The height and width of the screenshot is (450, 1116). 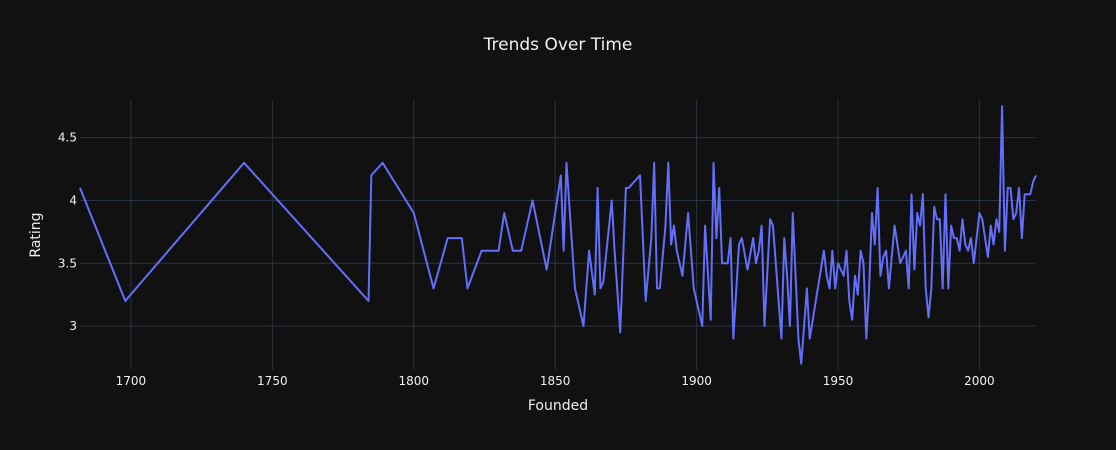 I want to click on y-tick-label: 4.5, so click(x=67, y=138).